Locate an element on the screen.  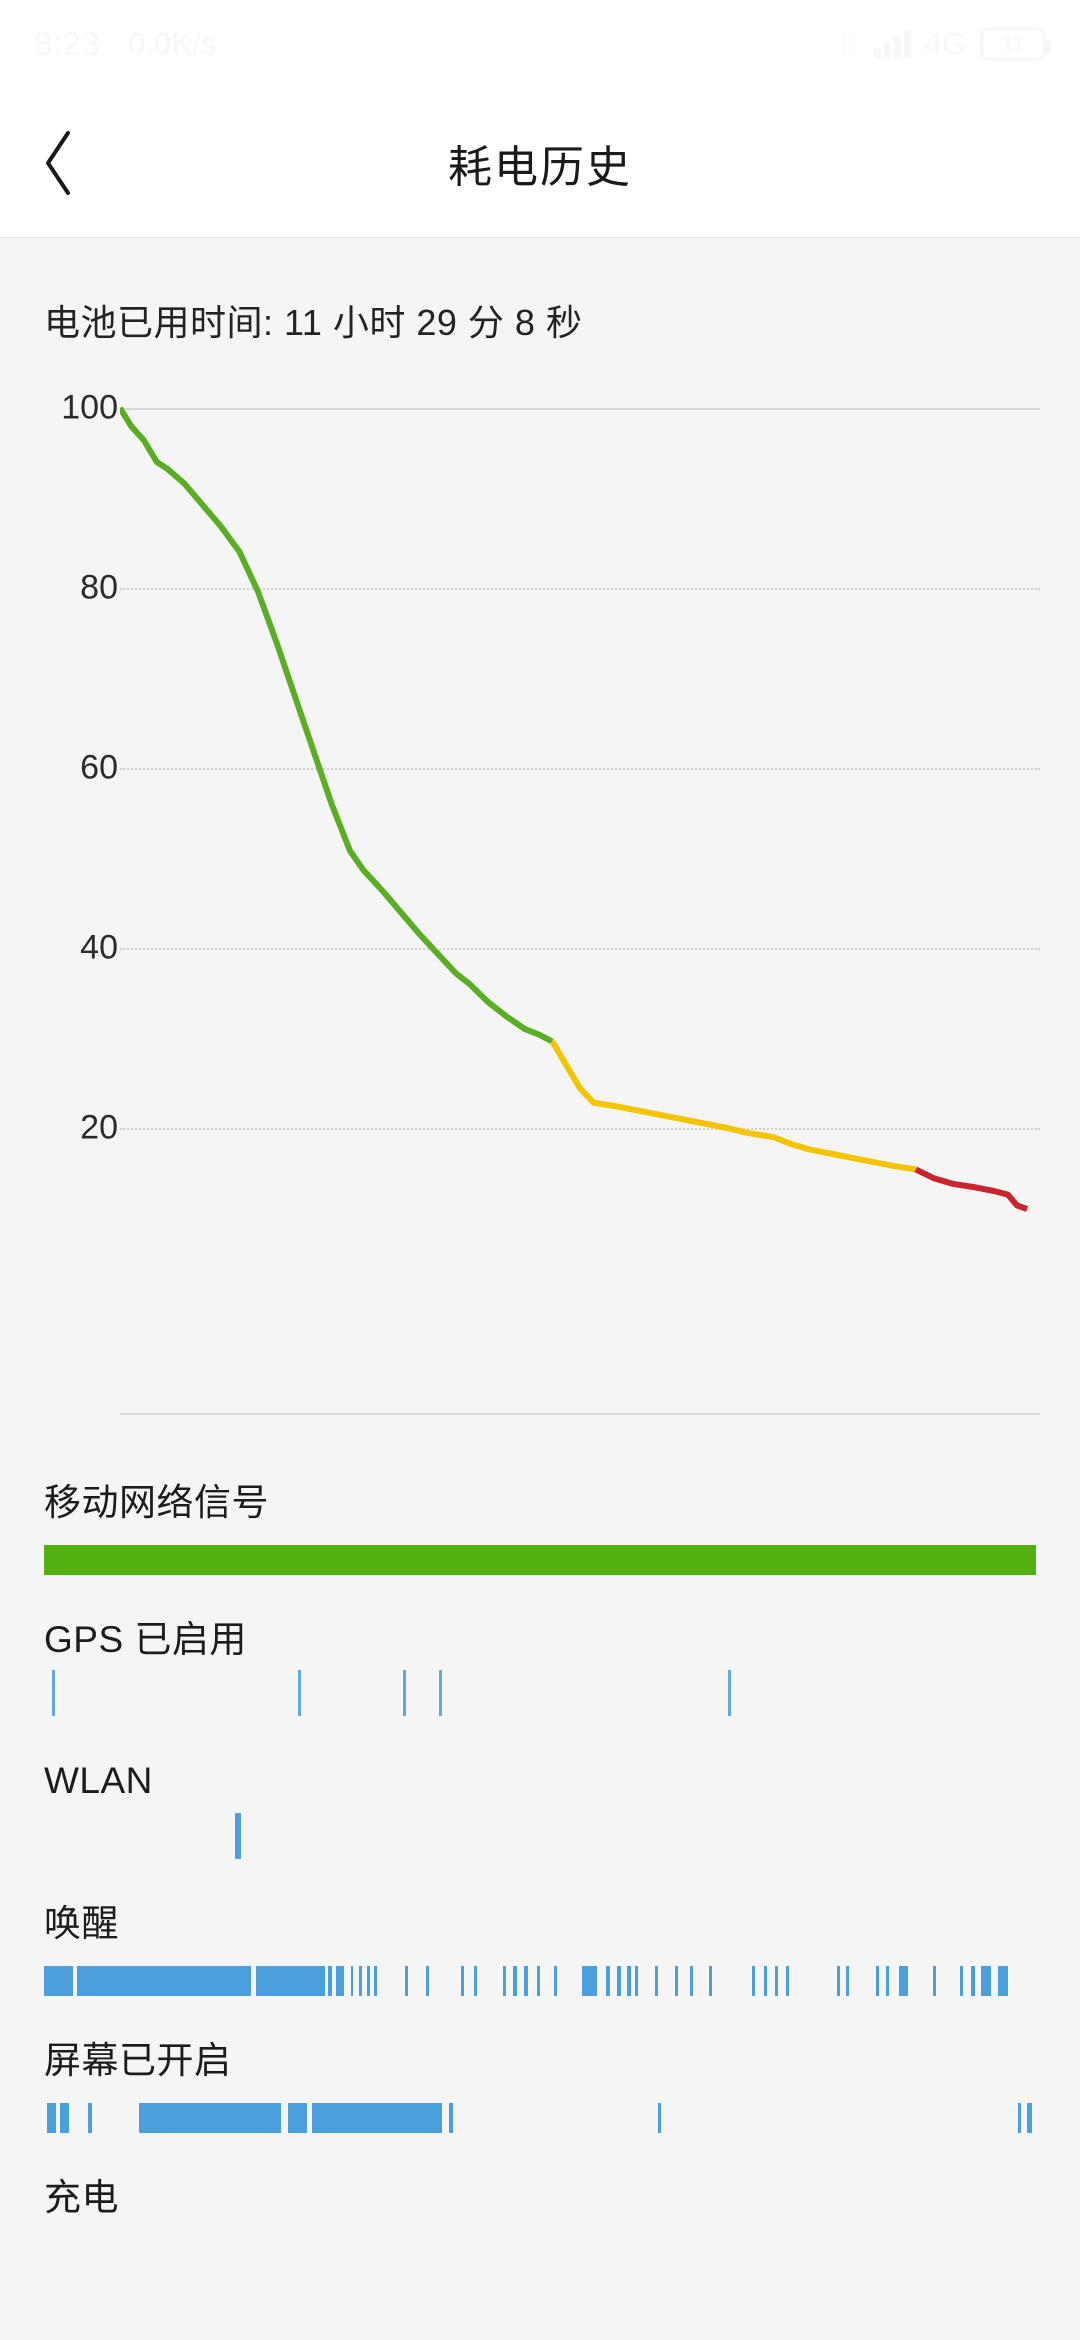
chart-y-tick-label: 100 is located at coordinates (89, 407).